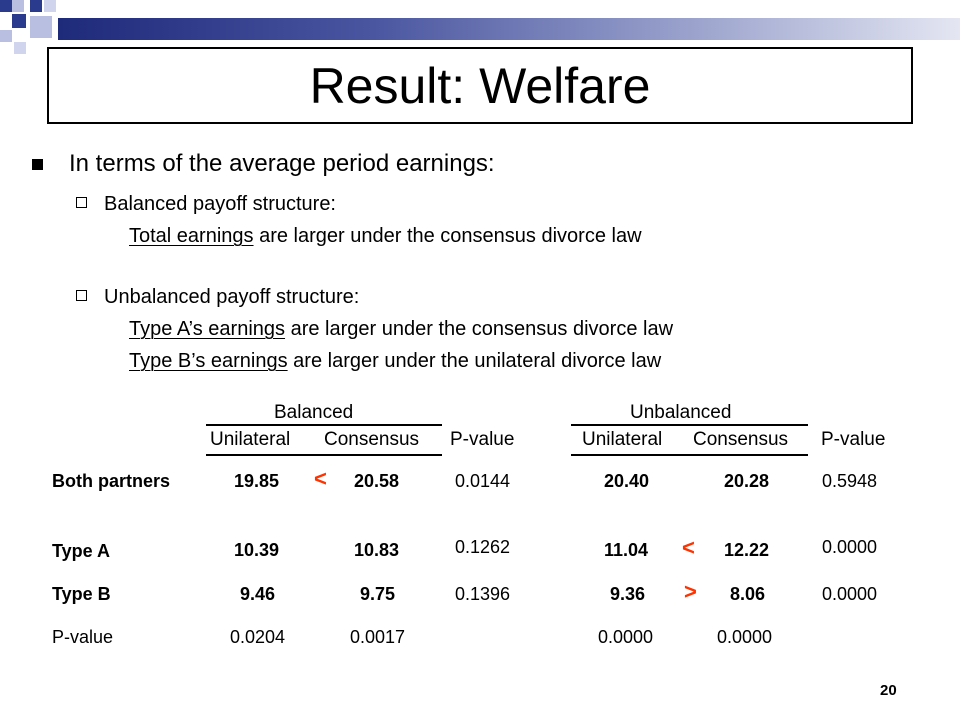 The width and height of the screenshot is (960, 720). Describe the element at coordinates (378, 594) in the screenshot. I see `table-cell: 9.75` at that location.